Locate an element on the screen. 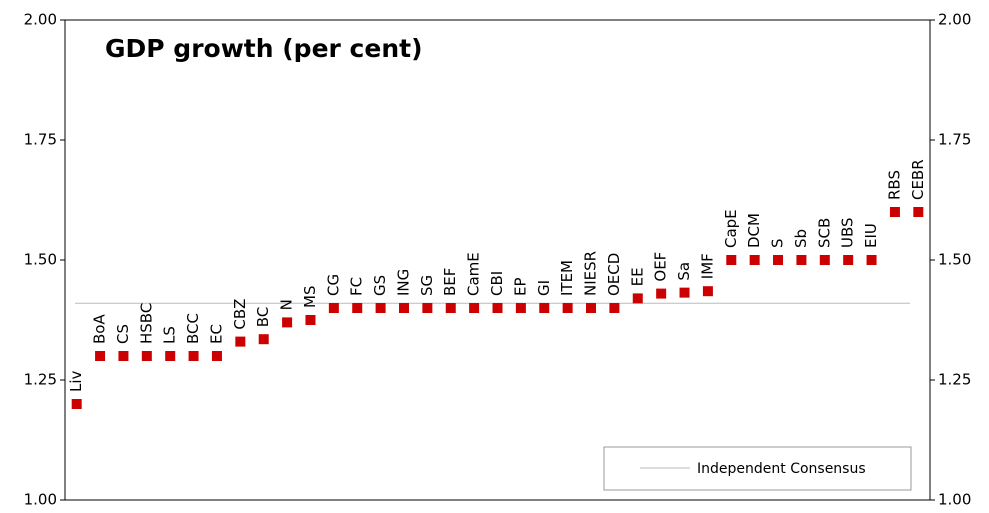  point-label: BCC is located at coordinates (193, 328).